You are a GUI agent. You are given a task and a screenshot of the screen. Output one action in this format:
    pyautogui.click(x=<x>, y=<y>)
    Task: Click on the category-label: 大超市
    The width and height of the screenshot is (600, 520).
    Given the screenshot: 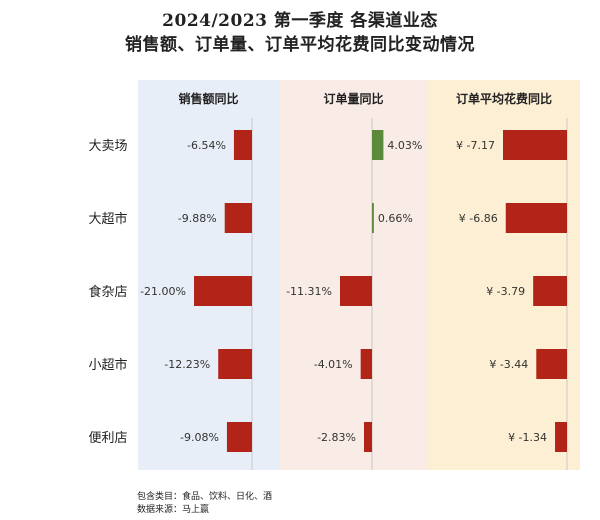 What is the action you would take?
    pyautogui.click(x=107, y=219)
    